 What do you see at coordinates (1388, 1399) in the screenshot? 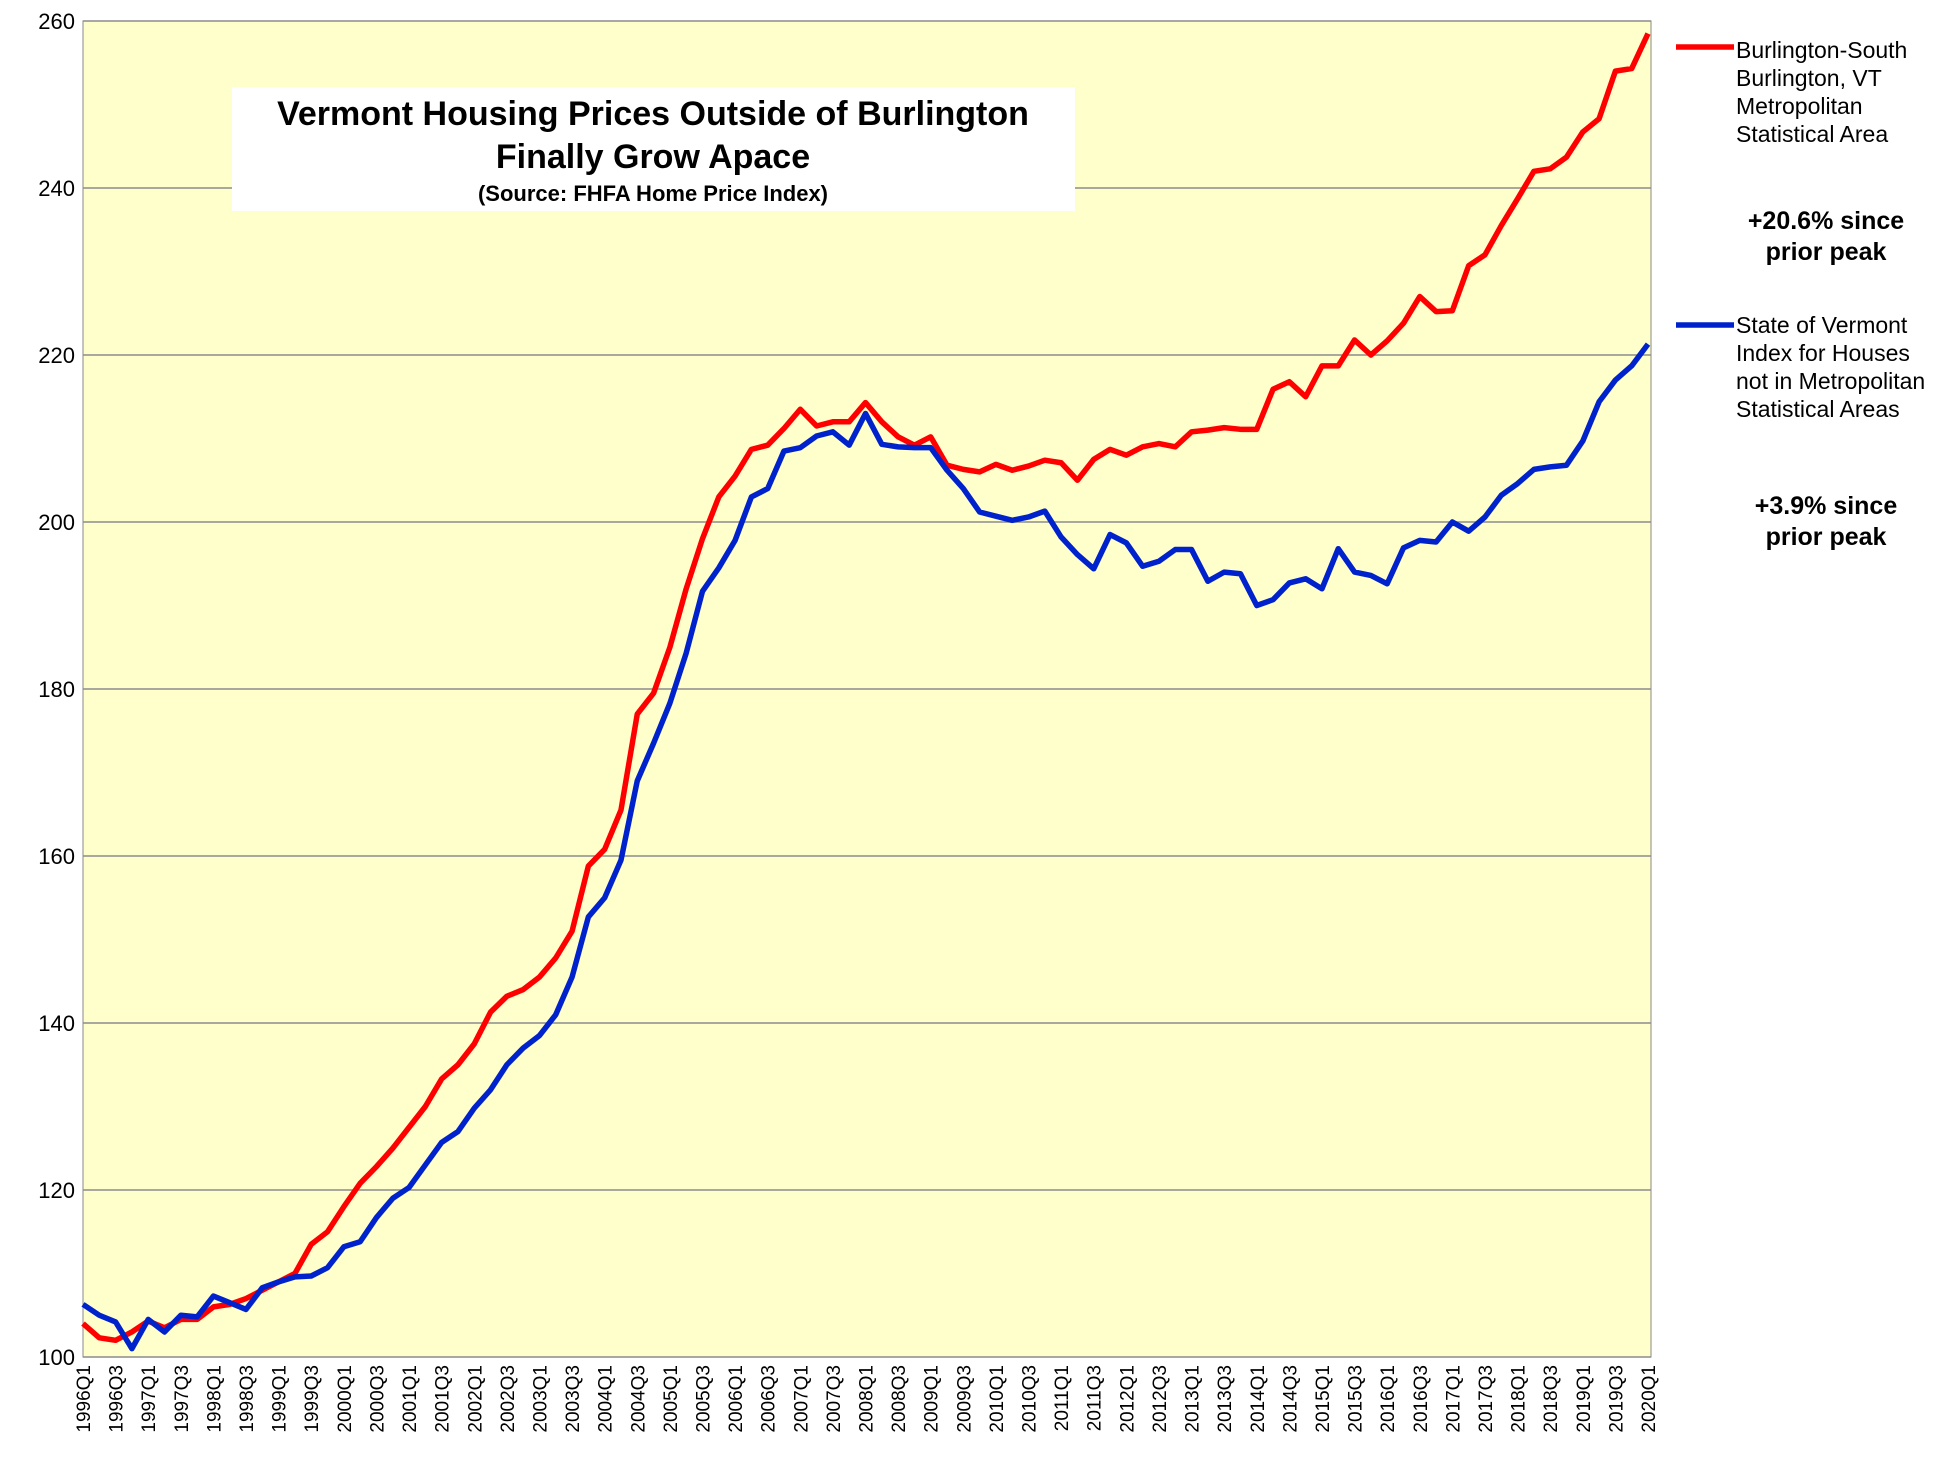
I see `x-tick-label: 2016Q1` at bounding box center [1388, 1399].